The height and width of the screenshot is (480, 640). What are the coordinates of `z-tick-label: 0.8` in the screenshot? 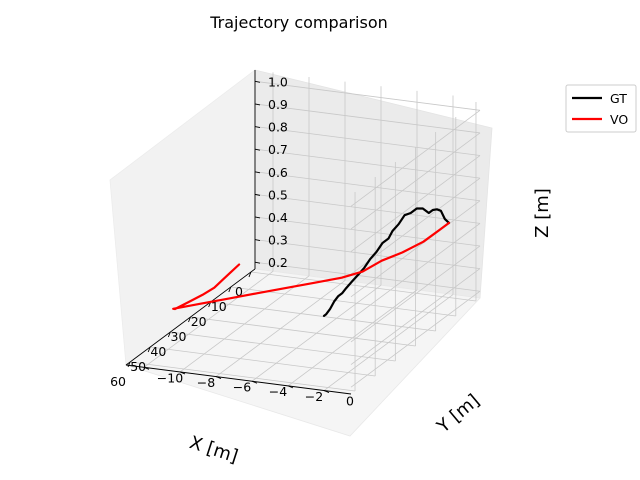 It's located at (278, 127).